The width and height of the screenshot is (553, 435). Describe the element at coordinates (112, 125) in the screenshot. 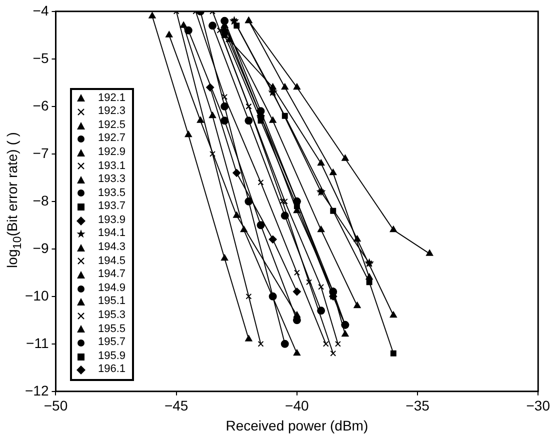

I see `legend-label: 192.5` at that location.